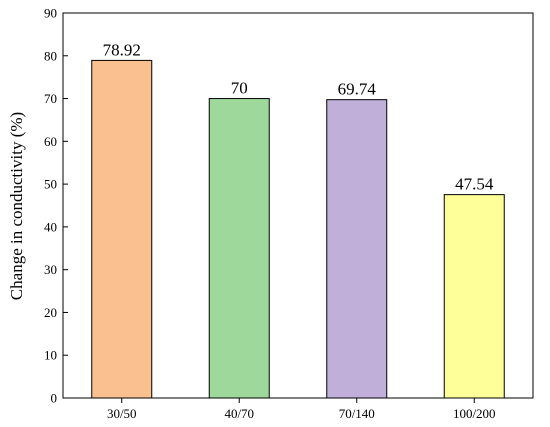  I want to click on y-tick-label: 40, so click(50, 226).